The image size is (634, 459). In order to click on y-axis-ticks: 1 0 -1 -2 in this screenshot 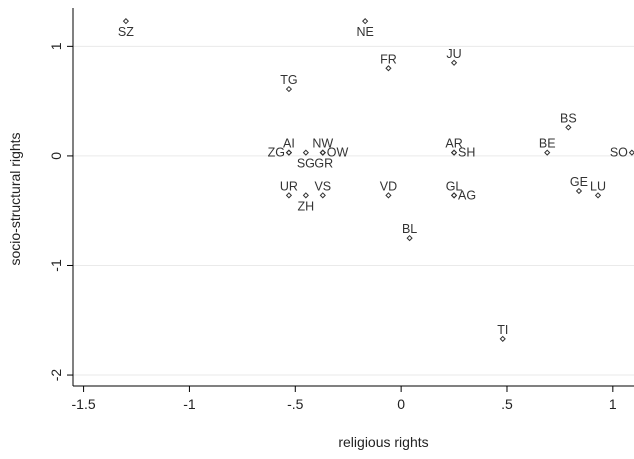, I will do `click(60, 211)`.